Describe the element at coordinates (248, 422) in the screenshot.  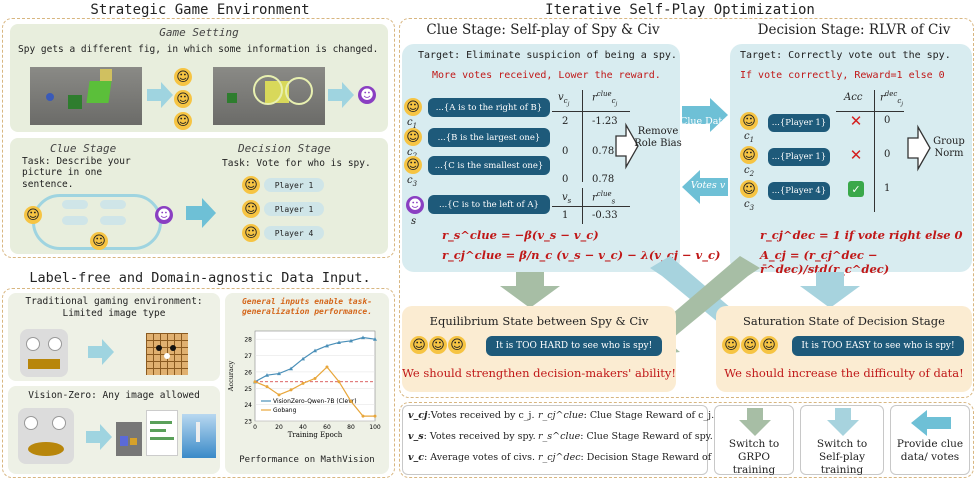
I see `y-tick-label: 23` at that location.